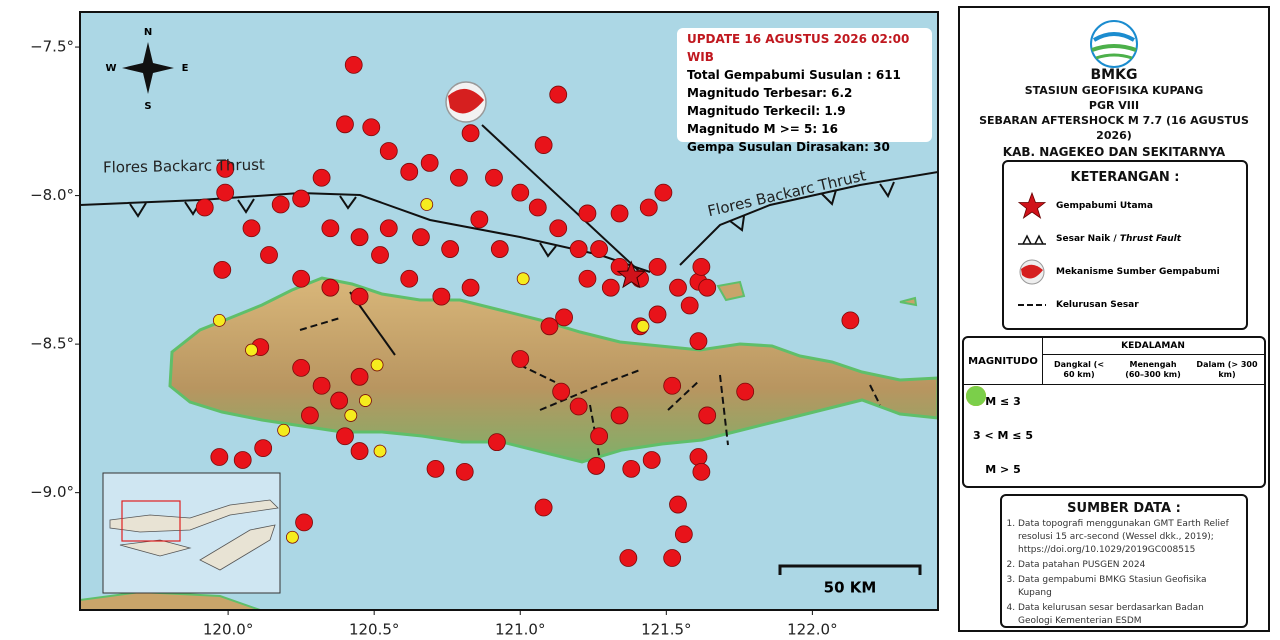 The image size is (1280, 640). I want to click on inset-extent, so click(151, 521).